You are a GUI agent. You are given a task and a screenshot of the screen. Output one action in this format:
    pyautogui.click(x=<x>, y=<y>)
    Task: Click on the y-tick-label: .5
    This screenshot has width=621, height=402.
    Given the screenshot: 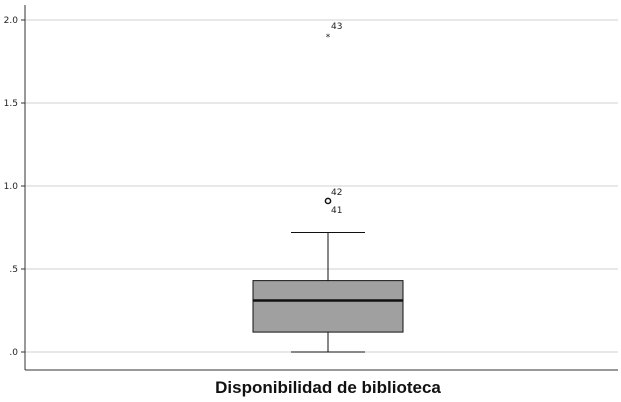 What is the action you would take?
    pyautogui.click(x=13, y=270)
    